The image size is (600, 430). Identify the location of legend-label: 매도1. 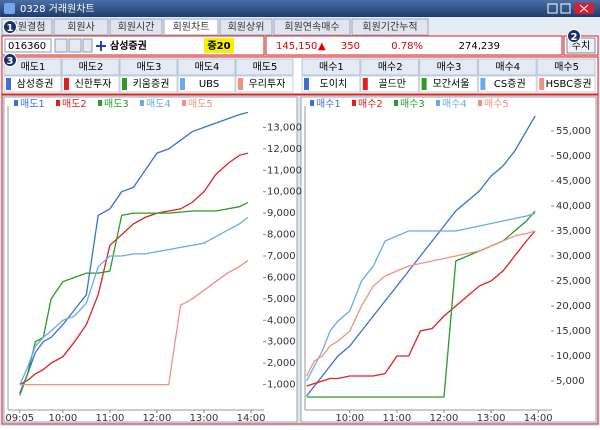
(32, 104).